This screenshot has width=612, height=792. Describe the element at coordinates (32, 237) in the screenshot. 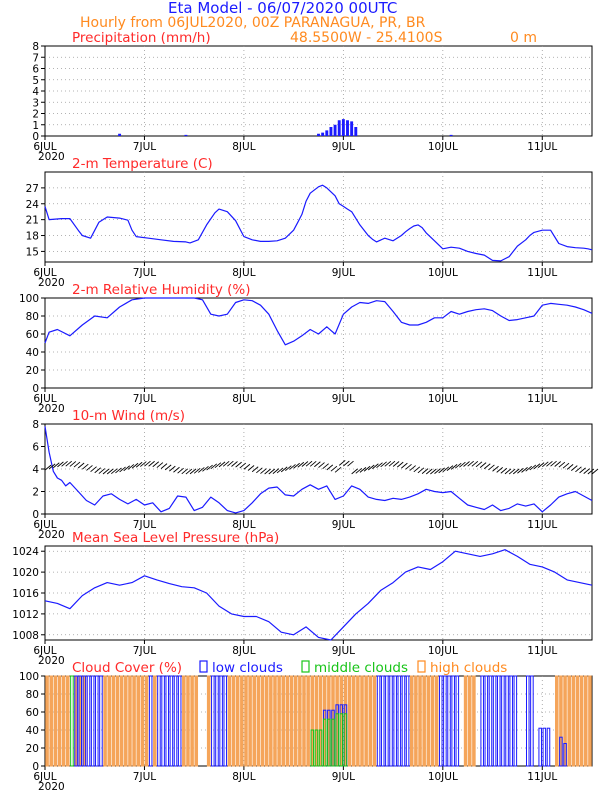

I see `y-tick-label: 18` at that location.